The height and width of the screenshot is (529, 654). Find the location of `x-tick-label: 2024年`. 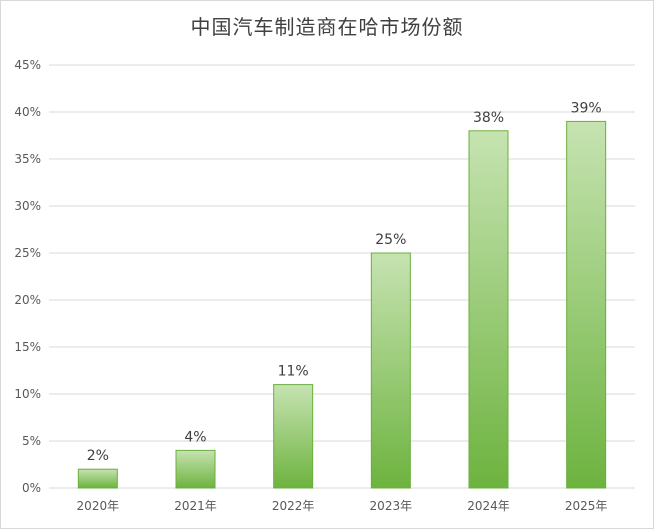

x-tick-label: 2024年 is located at coordinates (488, 506).